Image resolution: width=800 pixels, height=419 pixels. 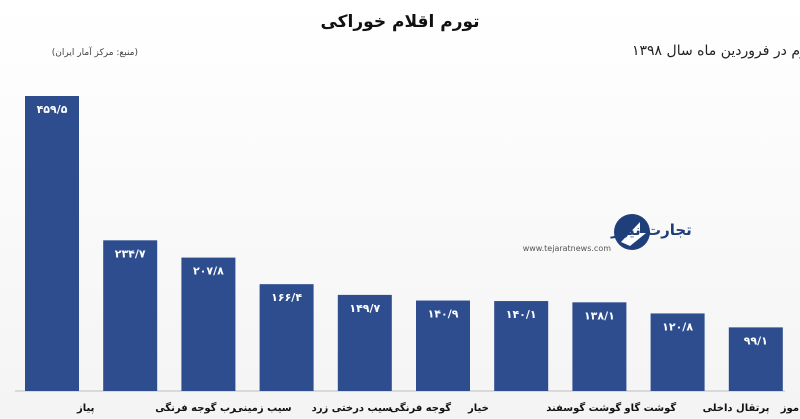 I want to click on bar-value-label-7: ۱۳۸/۱, so click(x=599, y=315).